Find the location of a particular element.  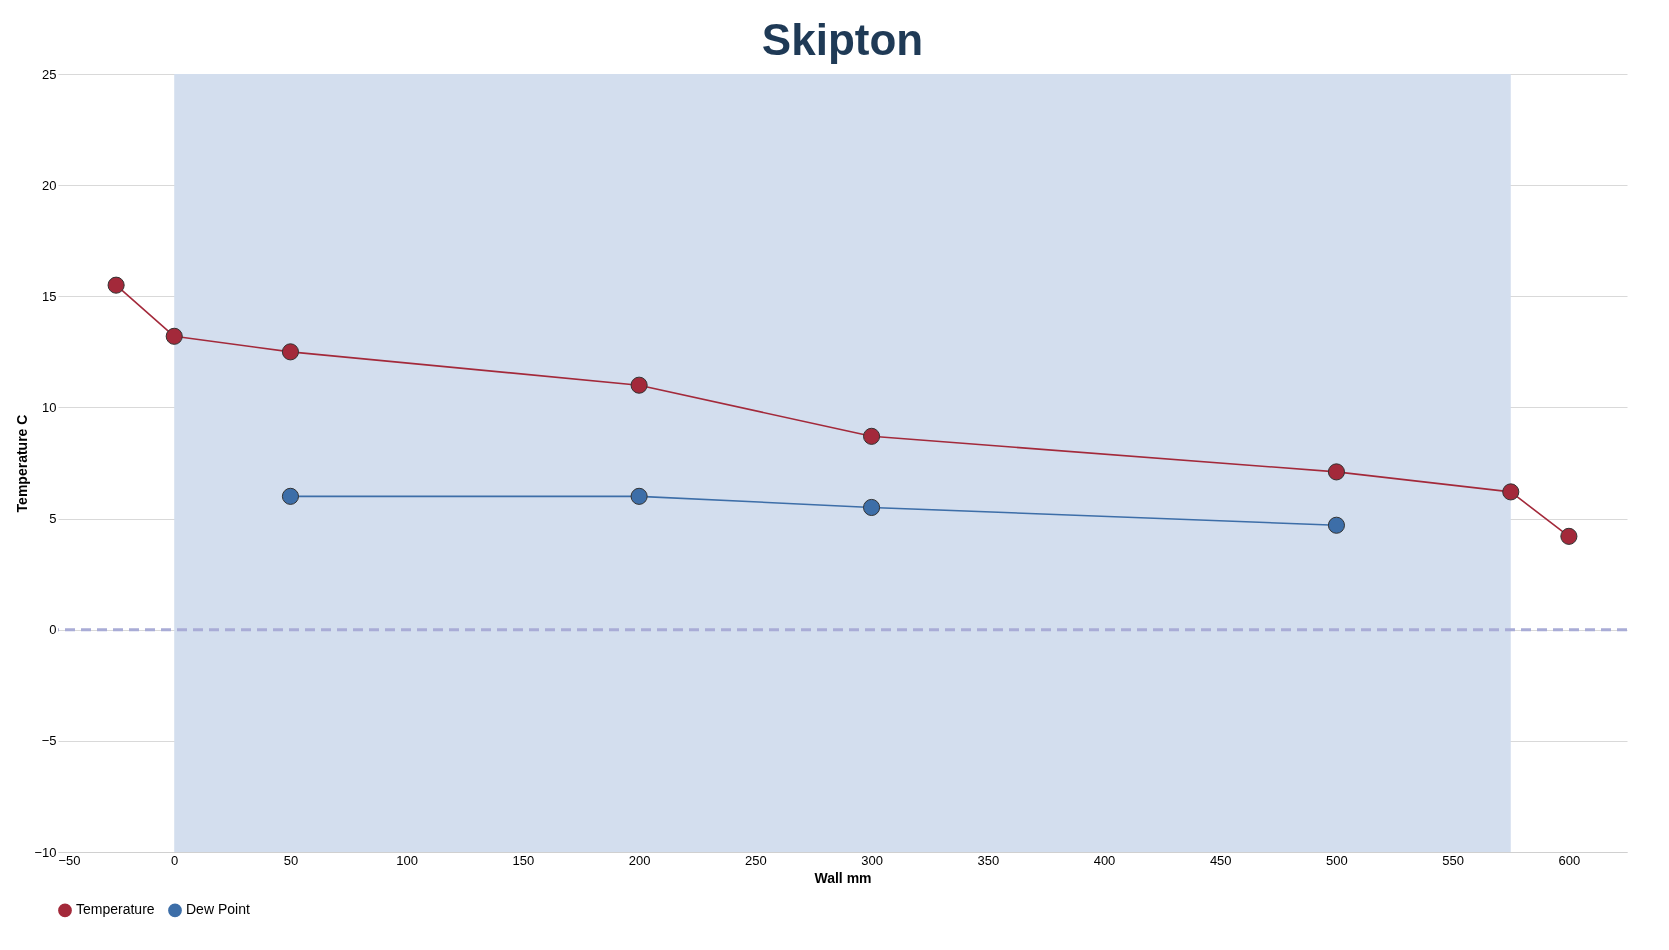

x-tick-label: 50 is located at coordinates (291, 860).